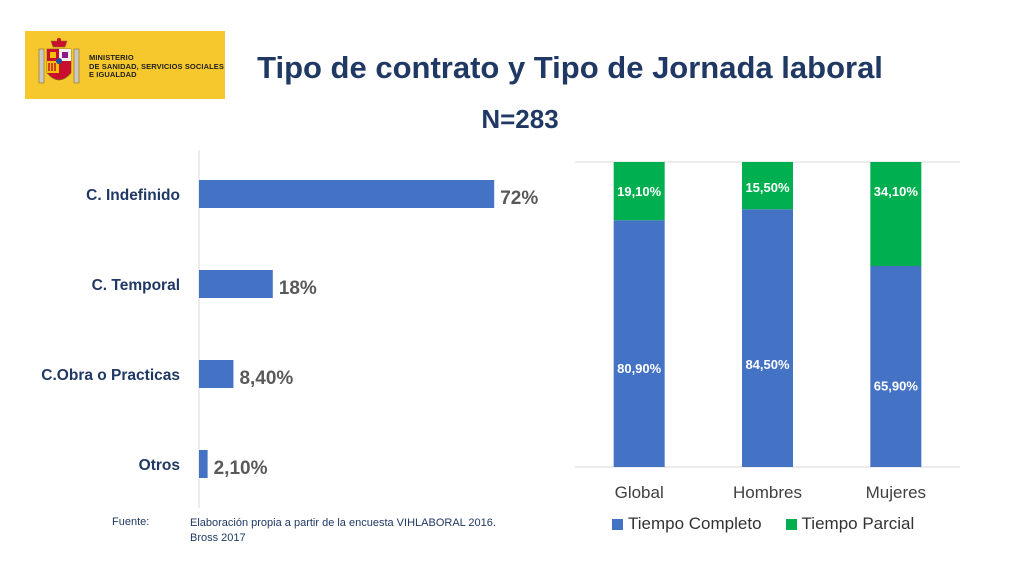 The height and width of the screenshot is (576, 1024). I want to click on stacked-bar-mujeres-tiempo-parcial, so click(896, 214).